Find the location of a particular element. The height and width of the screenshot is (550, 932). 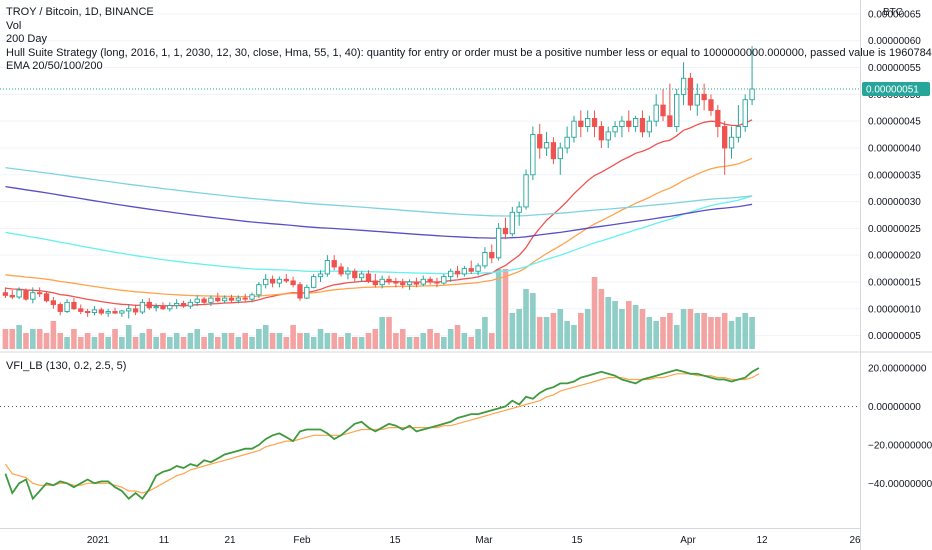

ma200-legend: 200 Day is located at coordinates (26, 39).